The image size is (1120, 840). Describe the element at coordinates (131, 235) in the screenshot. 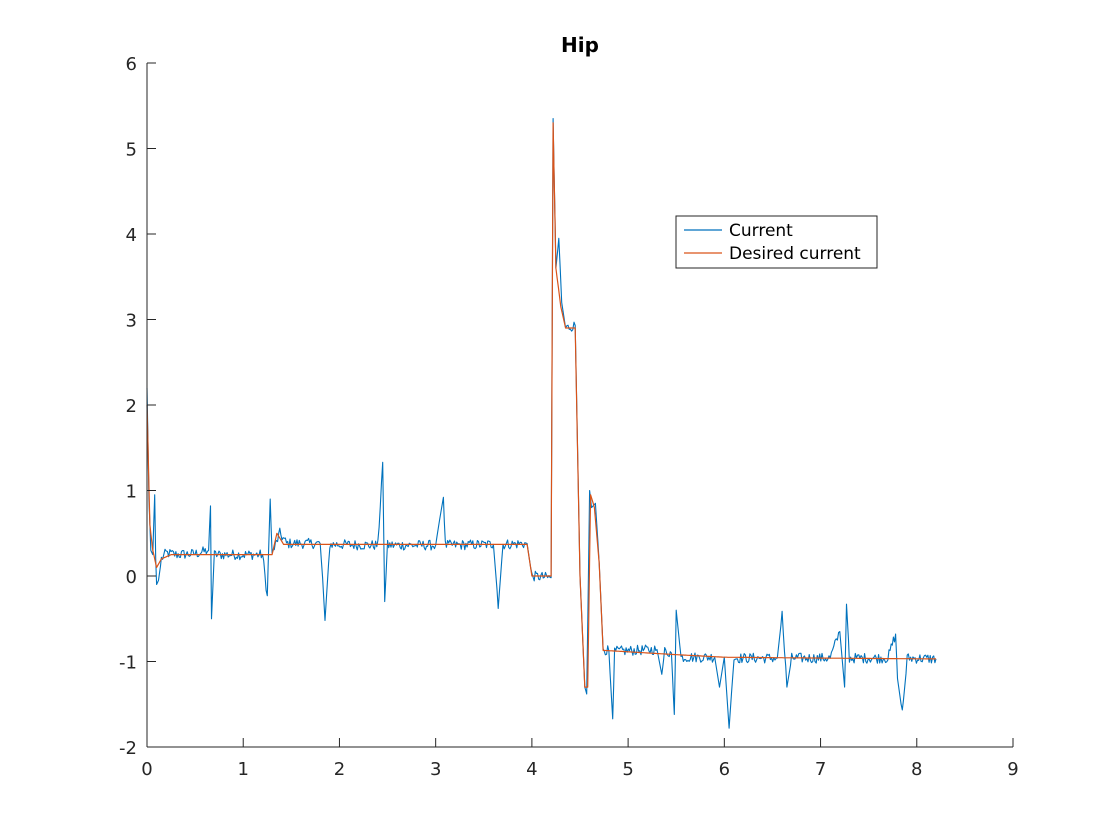

I see `y-tick-label: 4` at that location.